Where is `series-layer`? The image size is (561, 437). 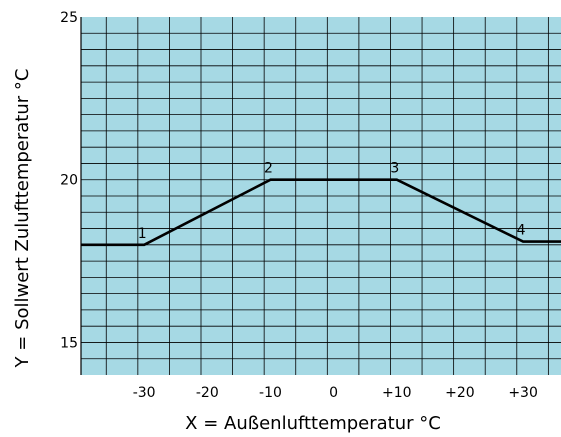 series-layer is located at coordinates (321, 212).